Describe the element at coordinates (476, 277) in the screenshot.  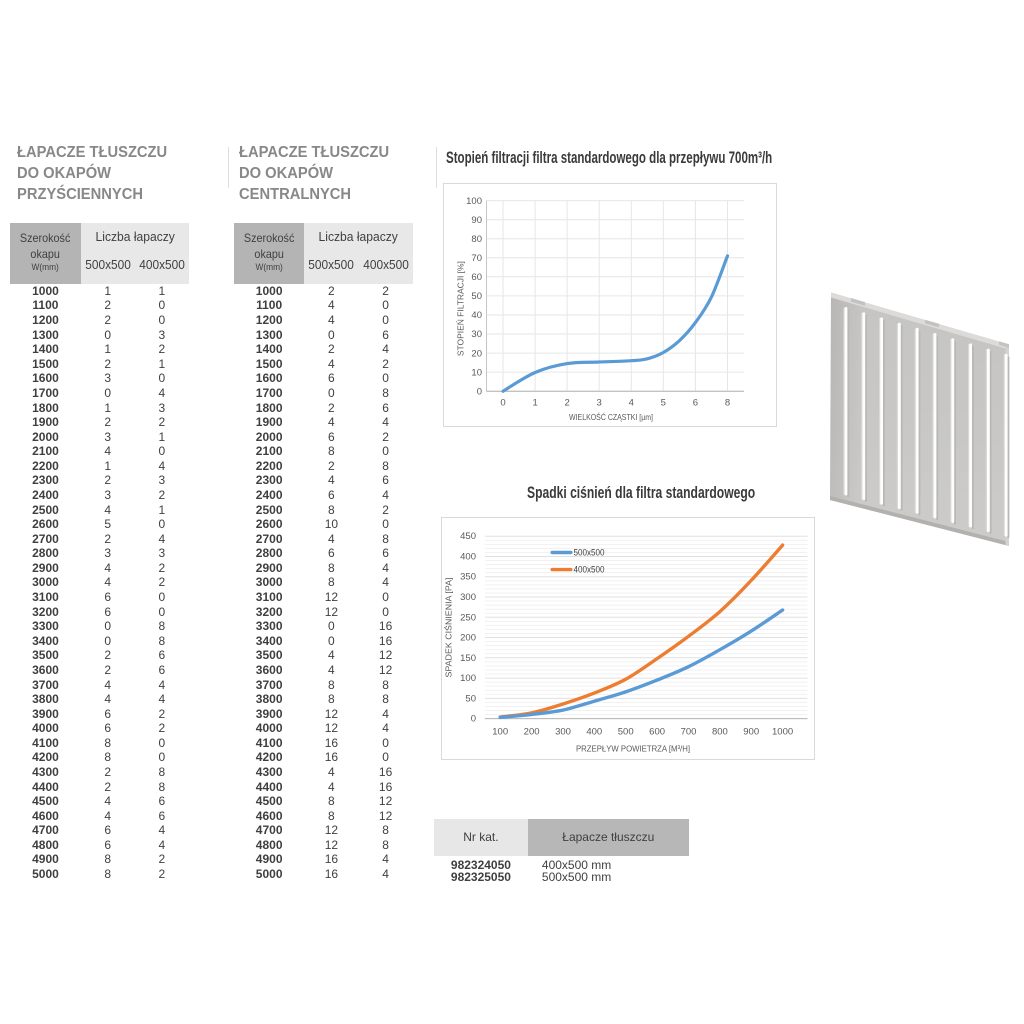
I see `svg-text: 60` at that location.